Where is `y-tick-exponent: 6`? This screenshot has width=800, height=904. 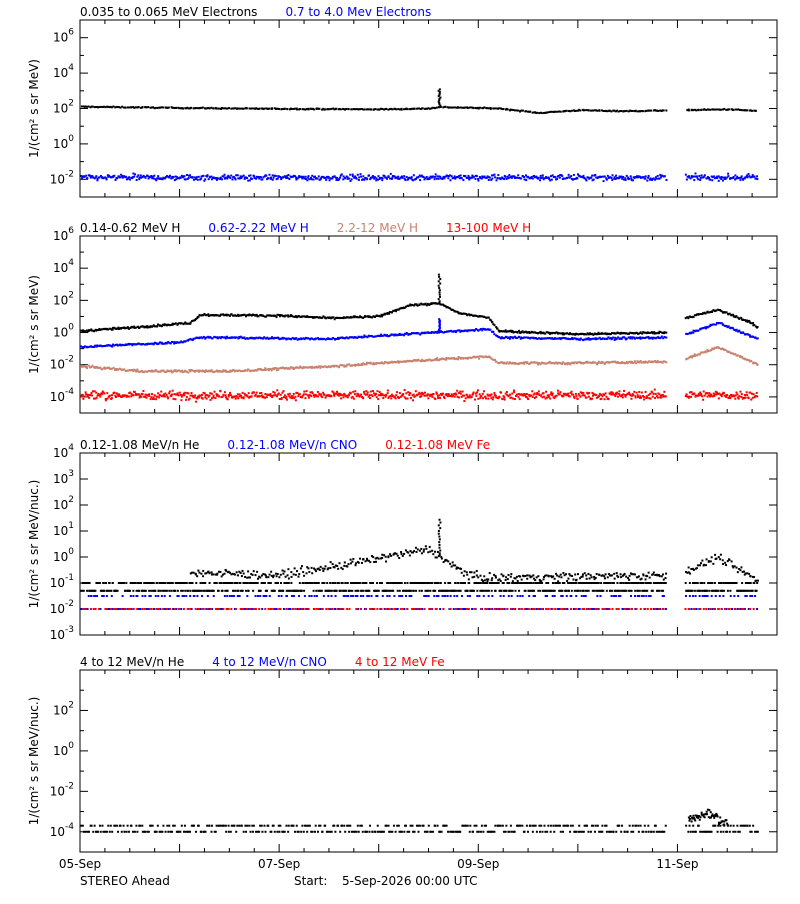 y-tick-exponent: 6 is located at coordinates (71, 231).